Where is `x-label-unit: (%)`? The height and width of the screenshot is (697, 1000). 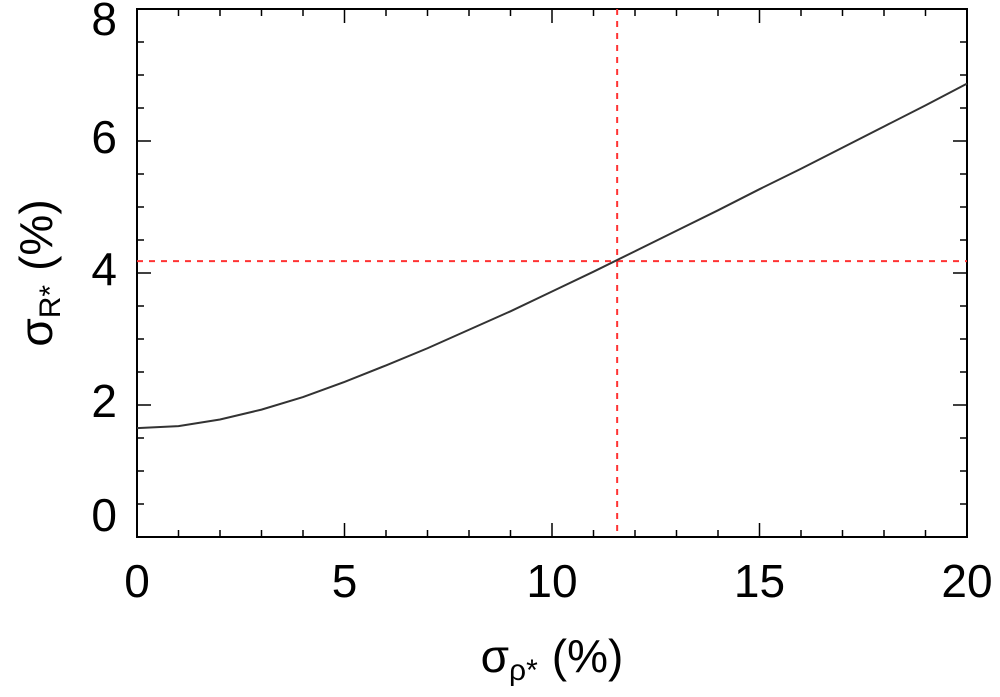 x-label-unit: (%) is located at coordinates (588, 656).